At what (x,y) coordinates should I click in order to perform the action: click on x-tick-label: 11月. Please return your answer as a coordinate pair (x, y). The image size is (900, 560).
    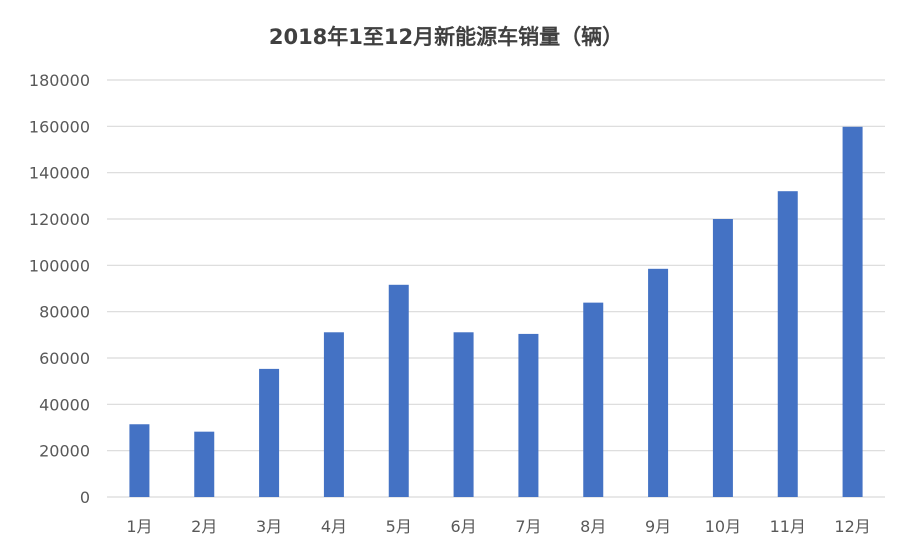
    Looking at the image, I should click on (788, 526).